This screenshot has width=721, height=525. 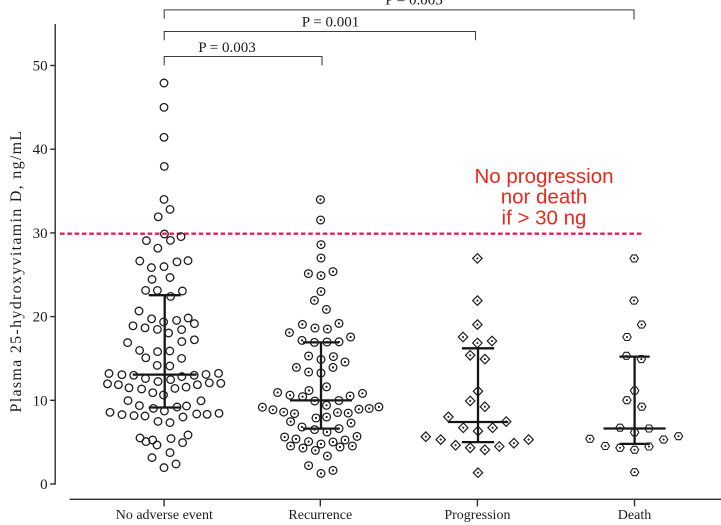 I want to click on svg-text: 50, so click(x=40, y=67).